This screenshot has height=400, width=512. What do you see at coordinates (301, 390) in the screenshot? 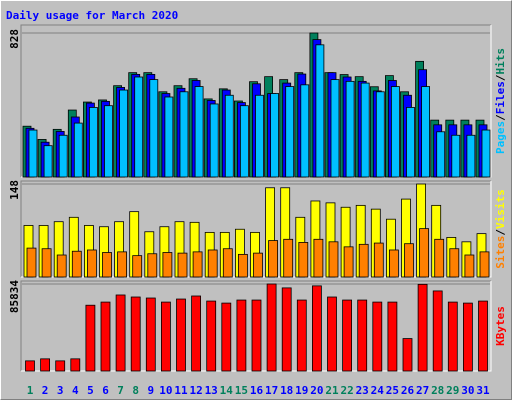
I see `x-tick-label: 19` at bounding box center [301, 390].